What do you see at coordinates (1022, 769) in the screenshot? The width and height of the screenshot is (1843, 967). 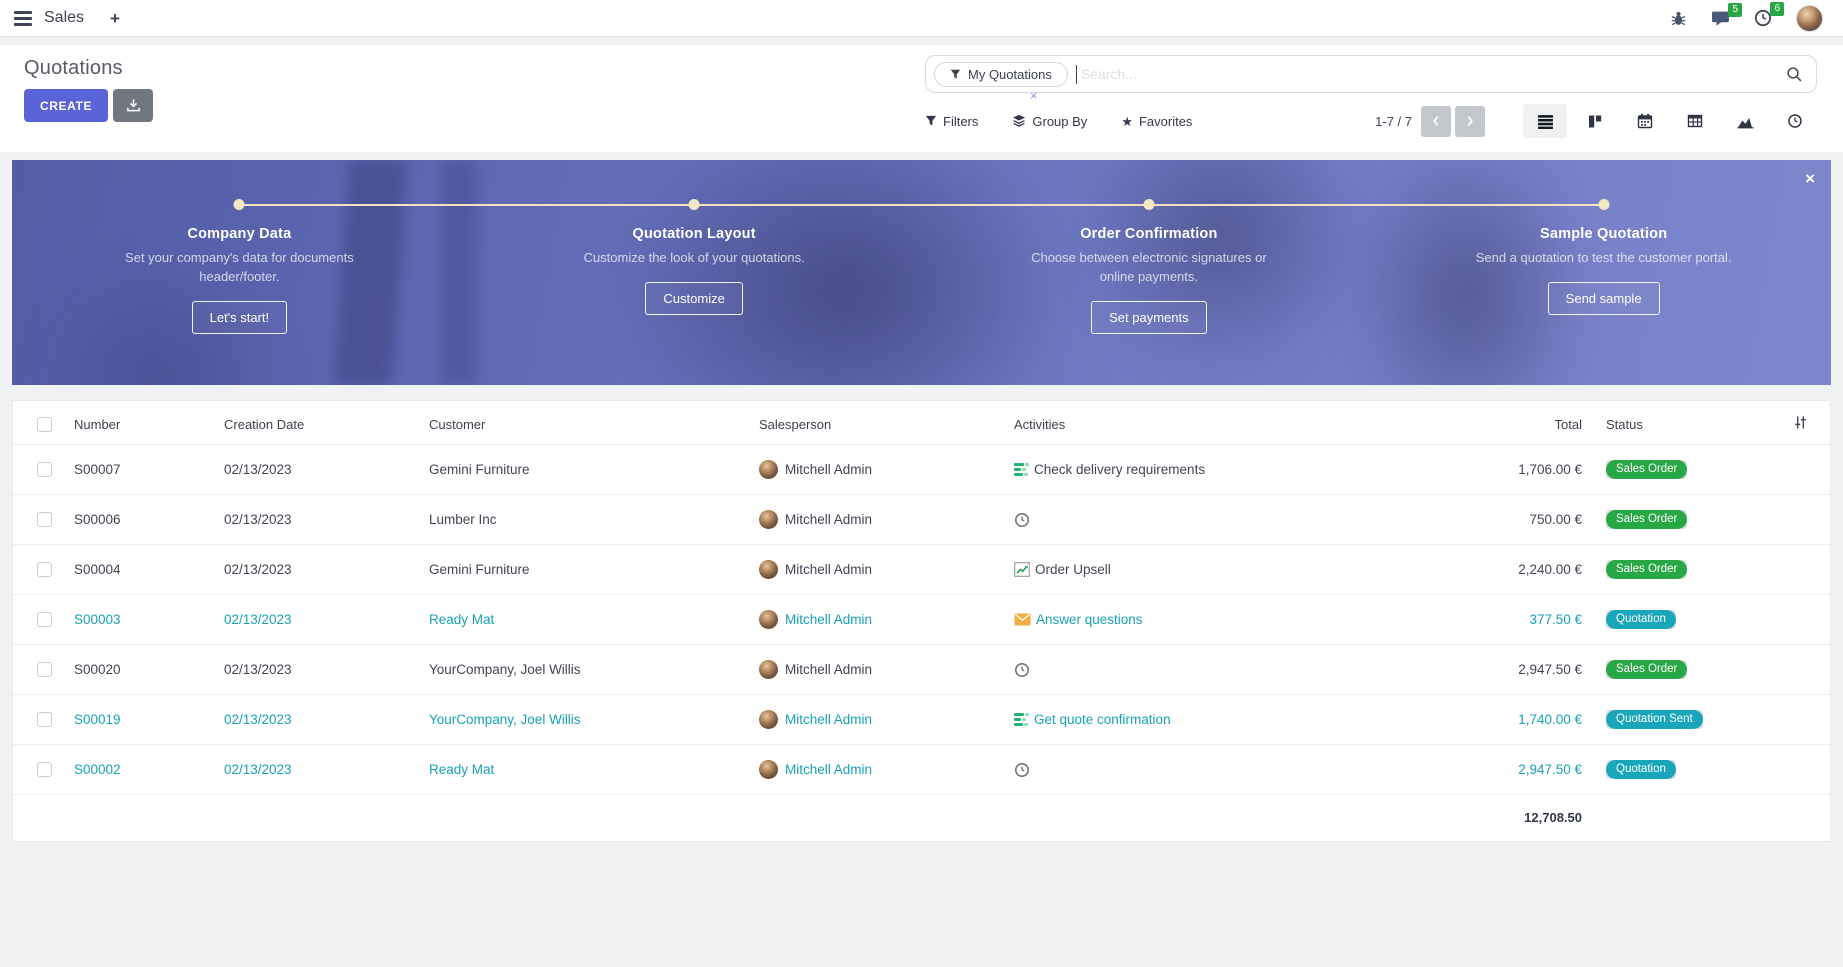 I see `clock-activity-icon` at bounding box center [1022, 769].